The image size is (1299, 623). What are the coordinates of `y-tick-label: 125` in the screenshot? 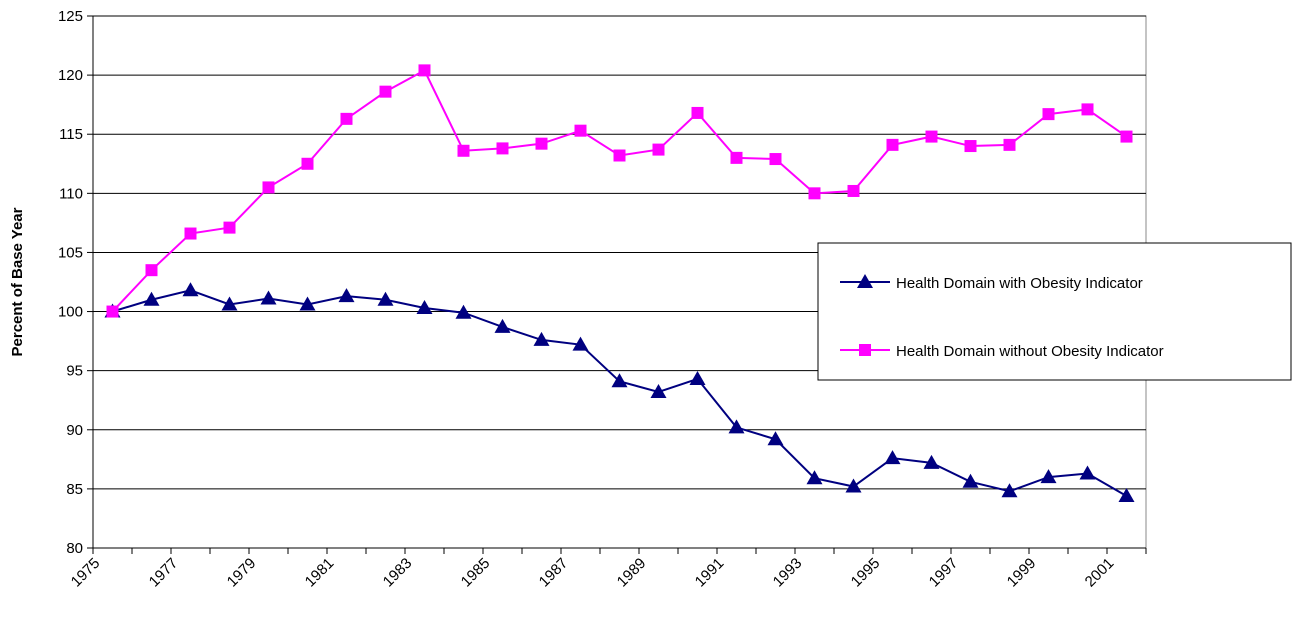 It's located at (70, 16).